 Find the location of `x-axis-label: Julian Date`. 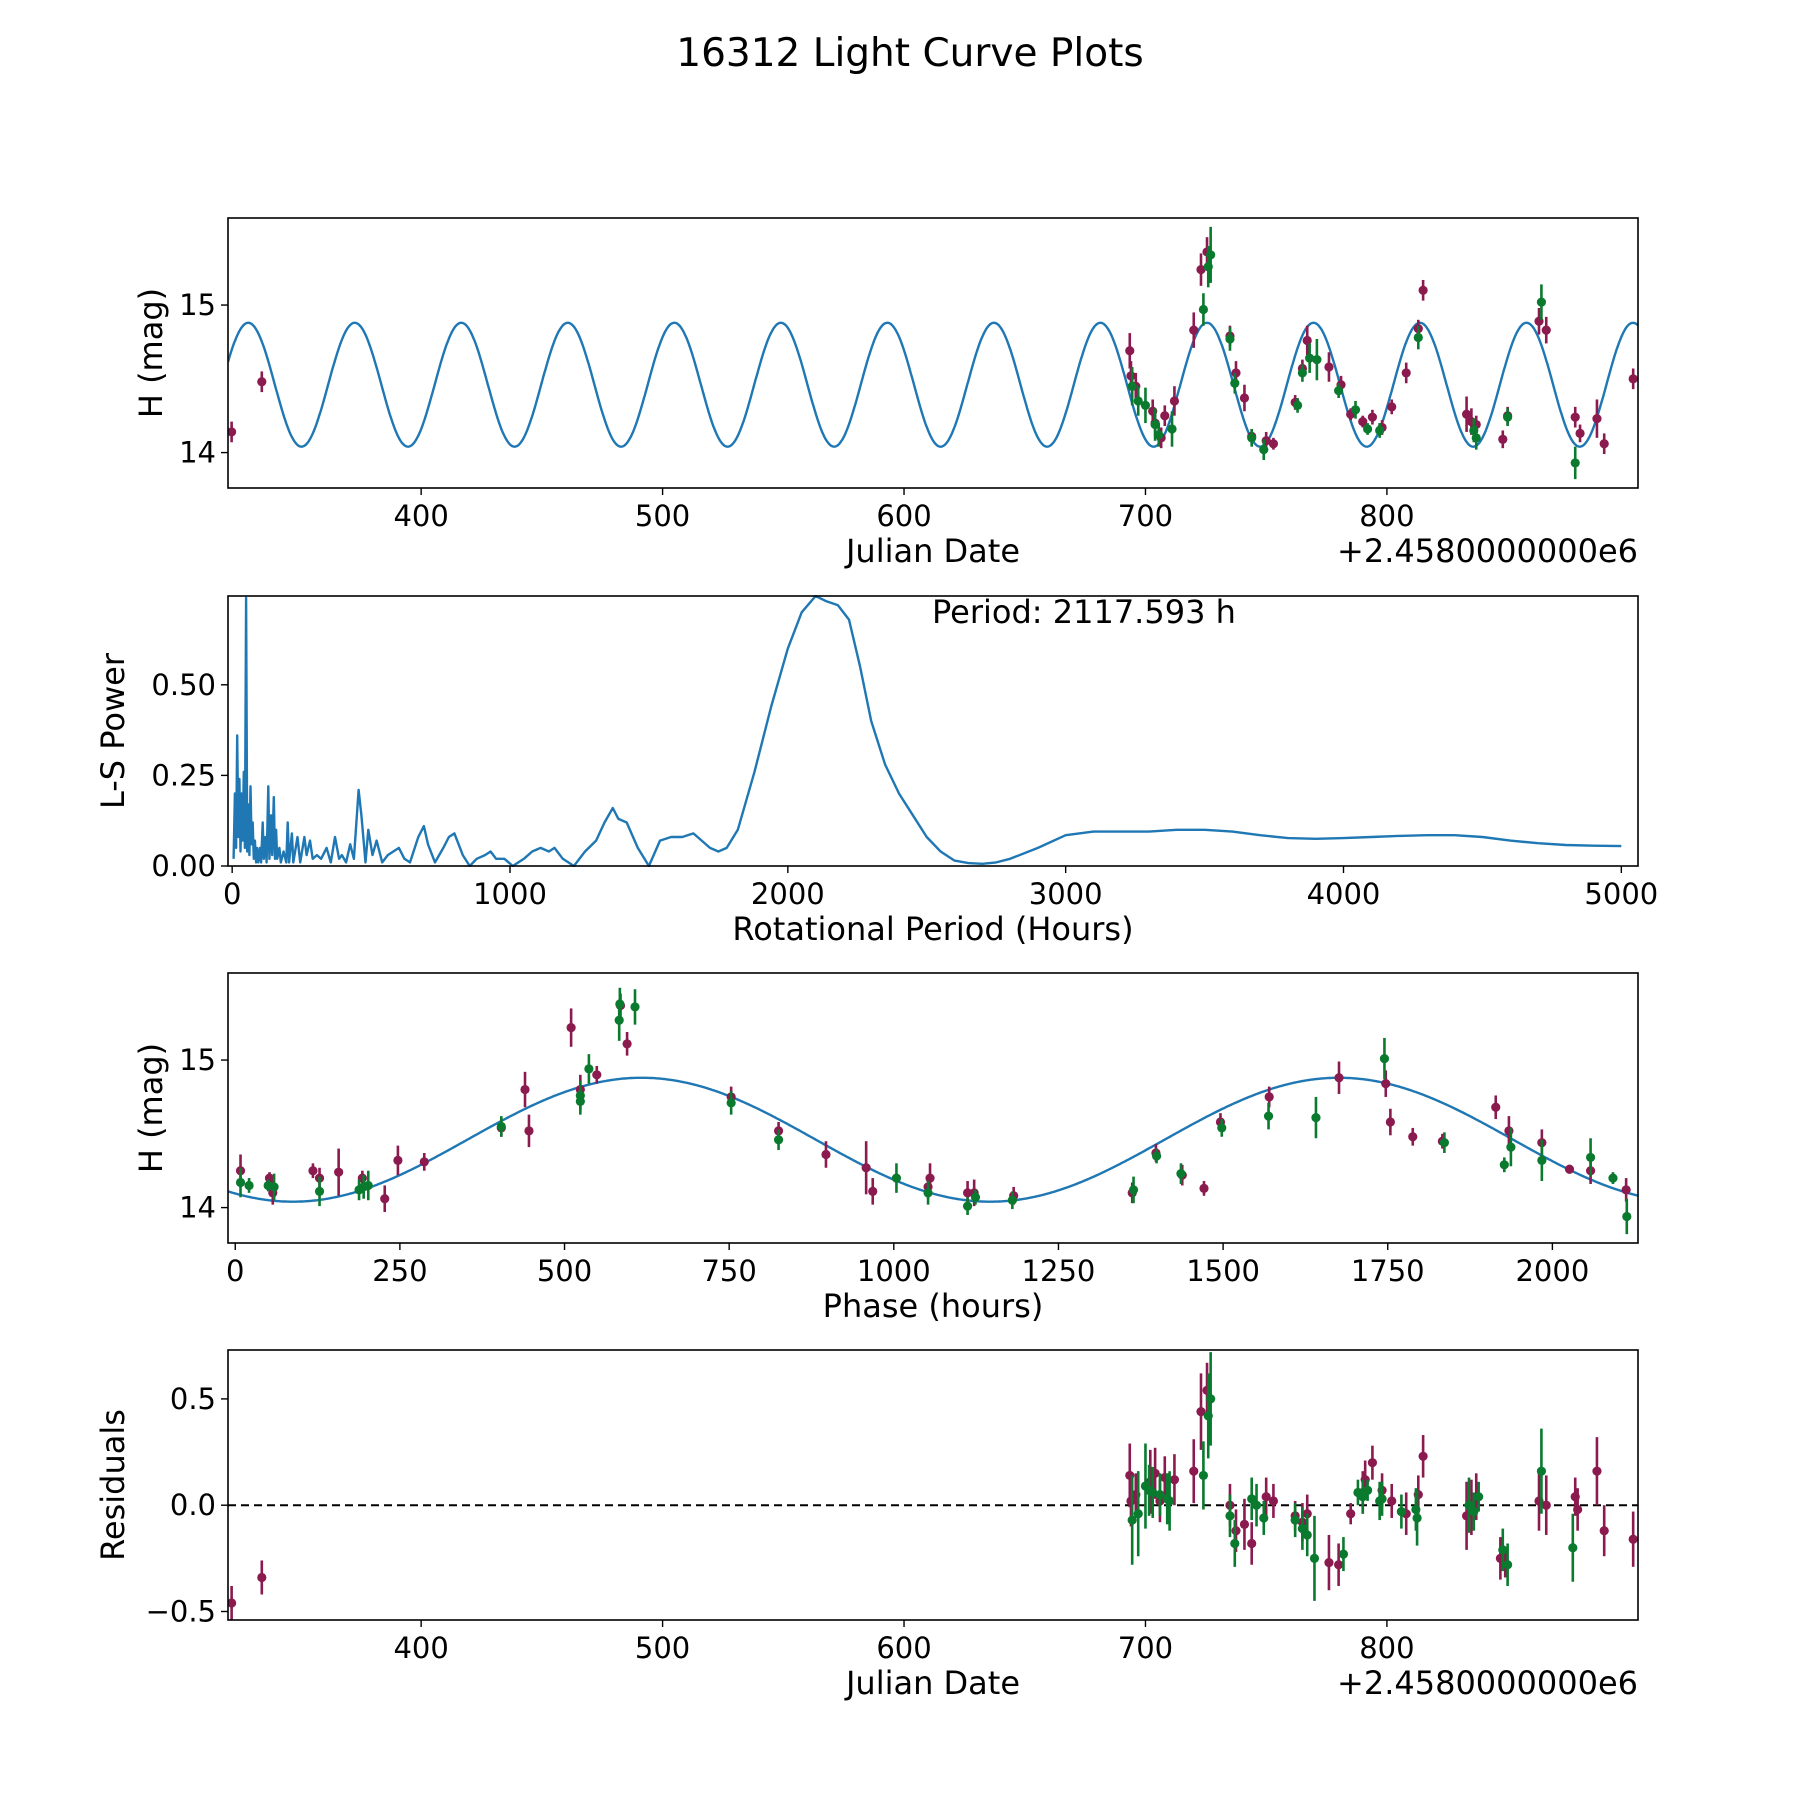

x-axis-label: Julian Date is located at coordinates (932, 1683).